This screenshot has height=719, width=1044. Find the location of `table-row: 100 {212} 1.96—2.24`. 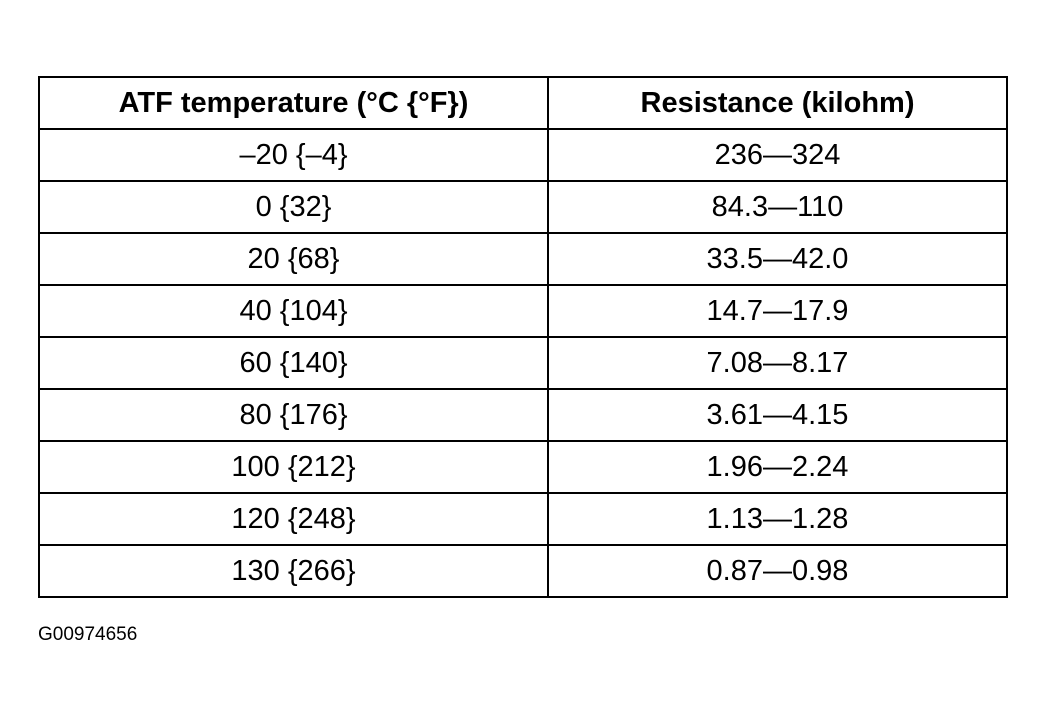

table-row: 100 {212} 1.96—2.24 is located at coordinates (523, 467).